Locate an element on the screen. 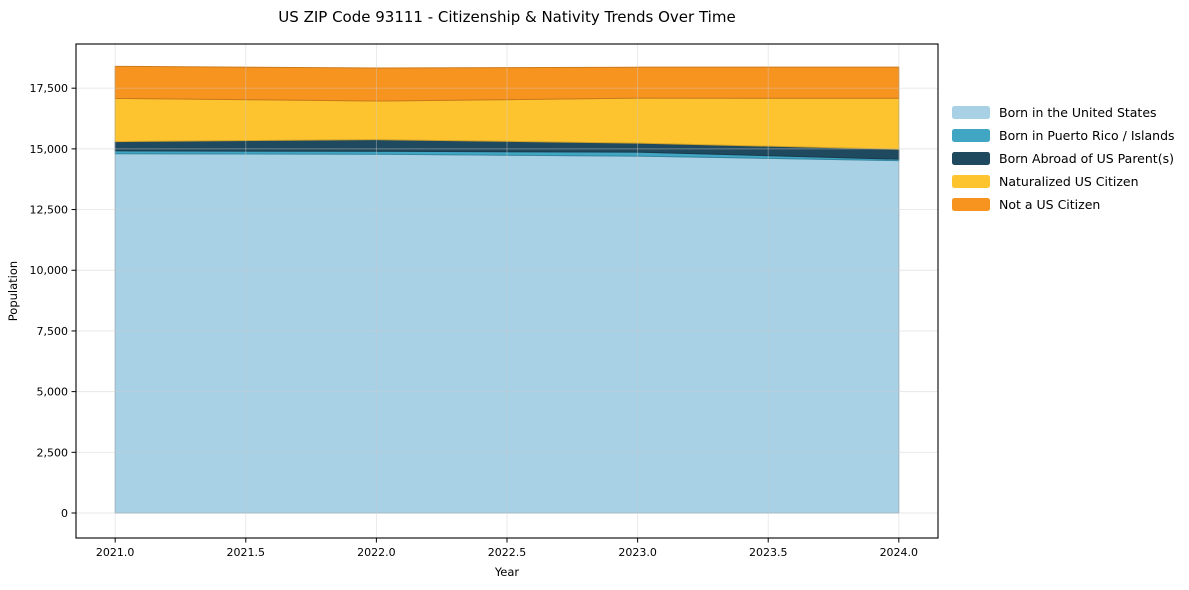 Image resolution: width=1189 pixels, height=590 pixels. x-tick-label: 2022.0 is located at coordinates (376, 552).